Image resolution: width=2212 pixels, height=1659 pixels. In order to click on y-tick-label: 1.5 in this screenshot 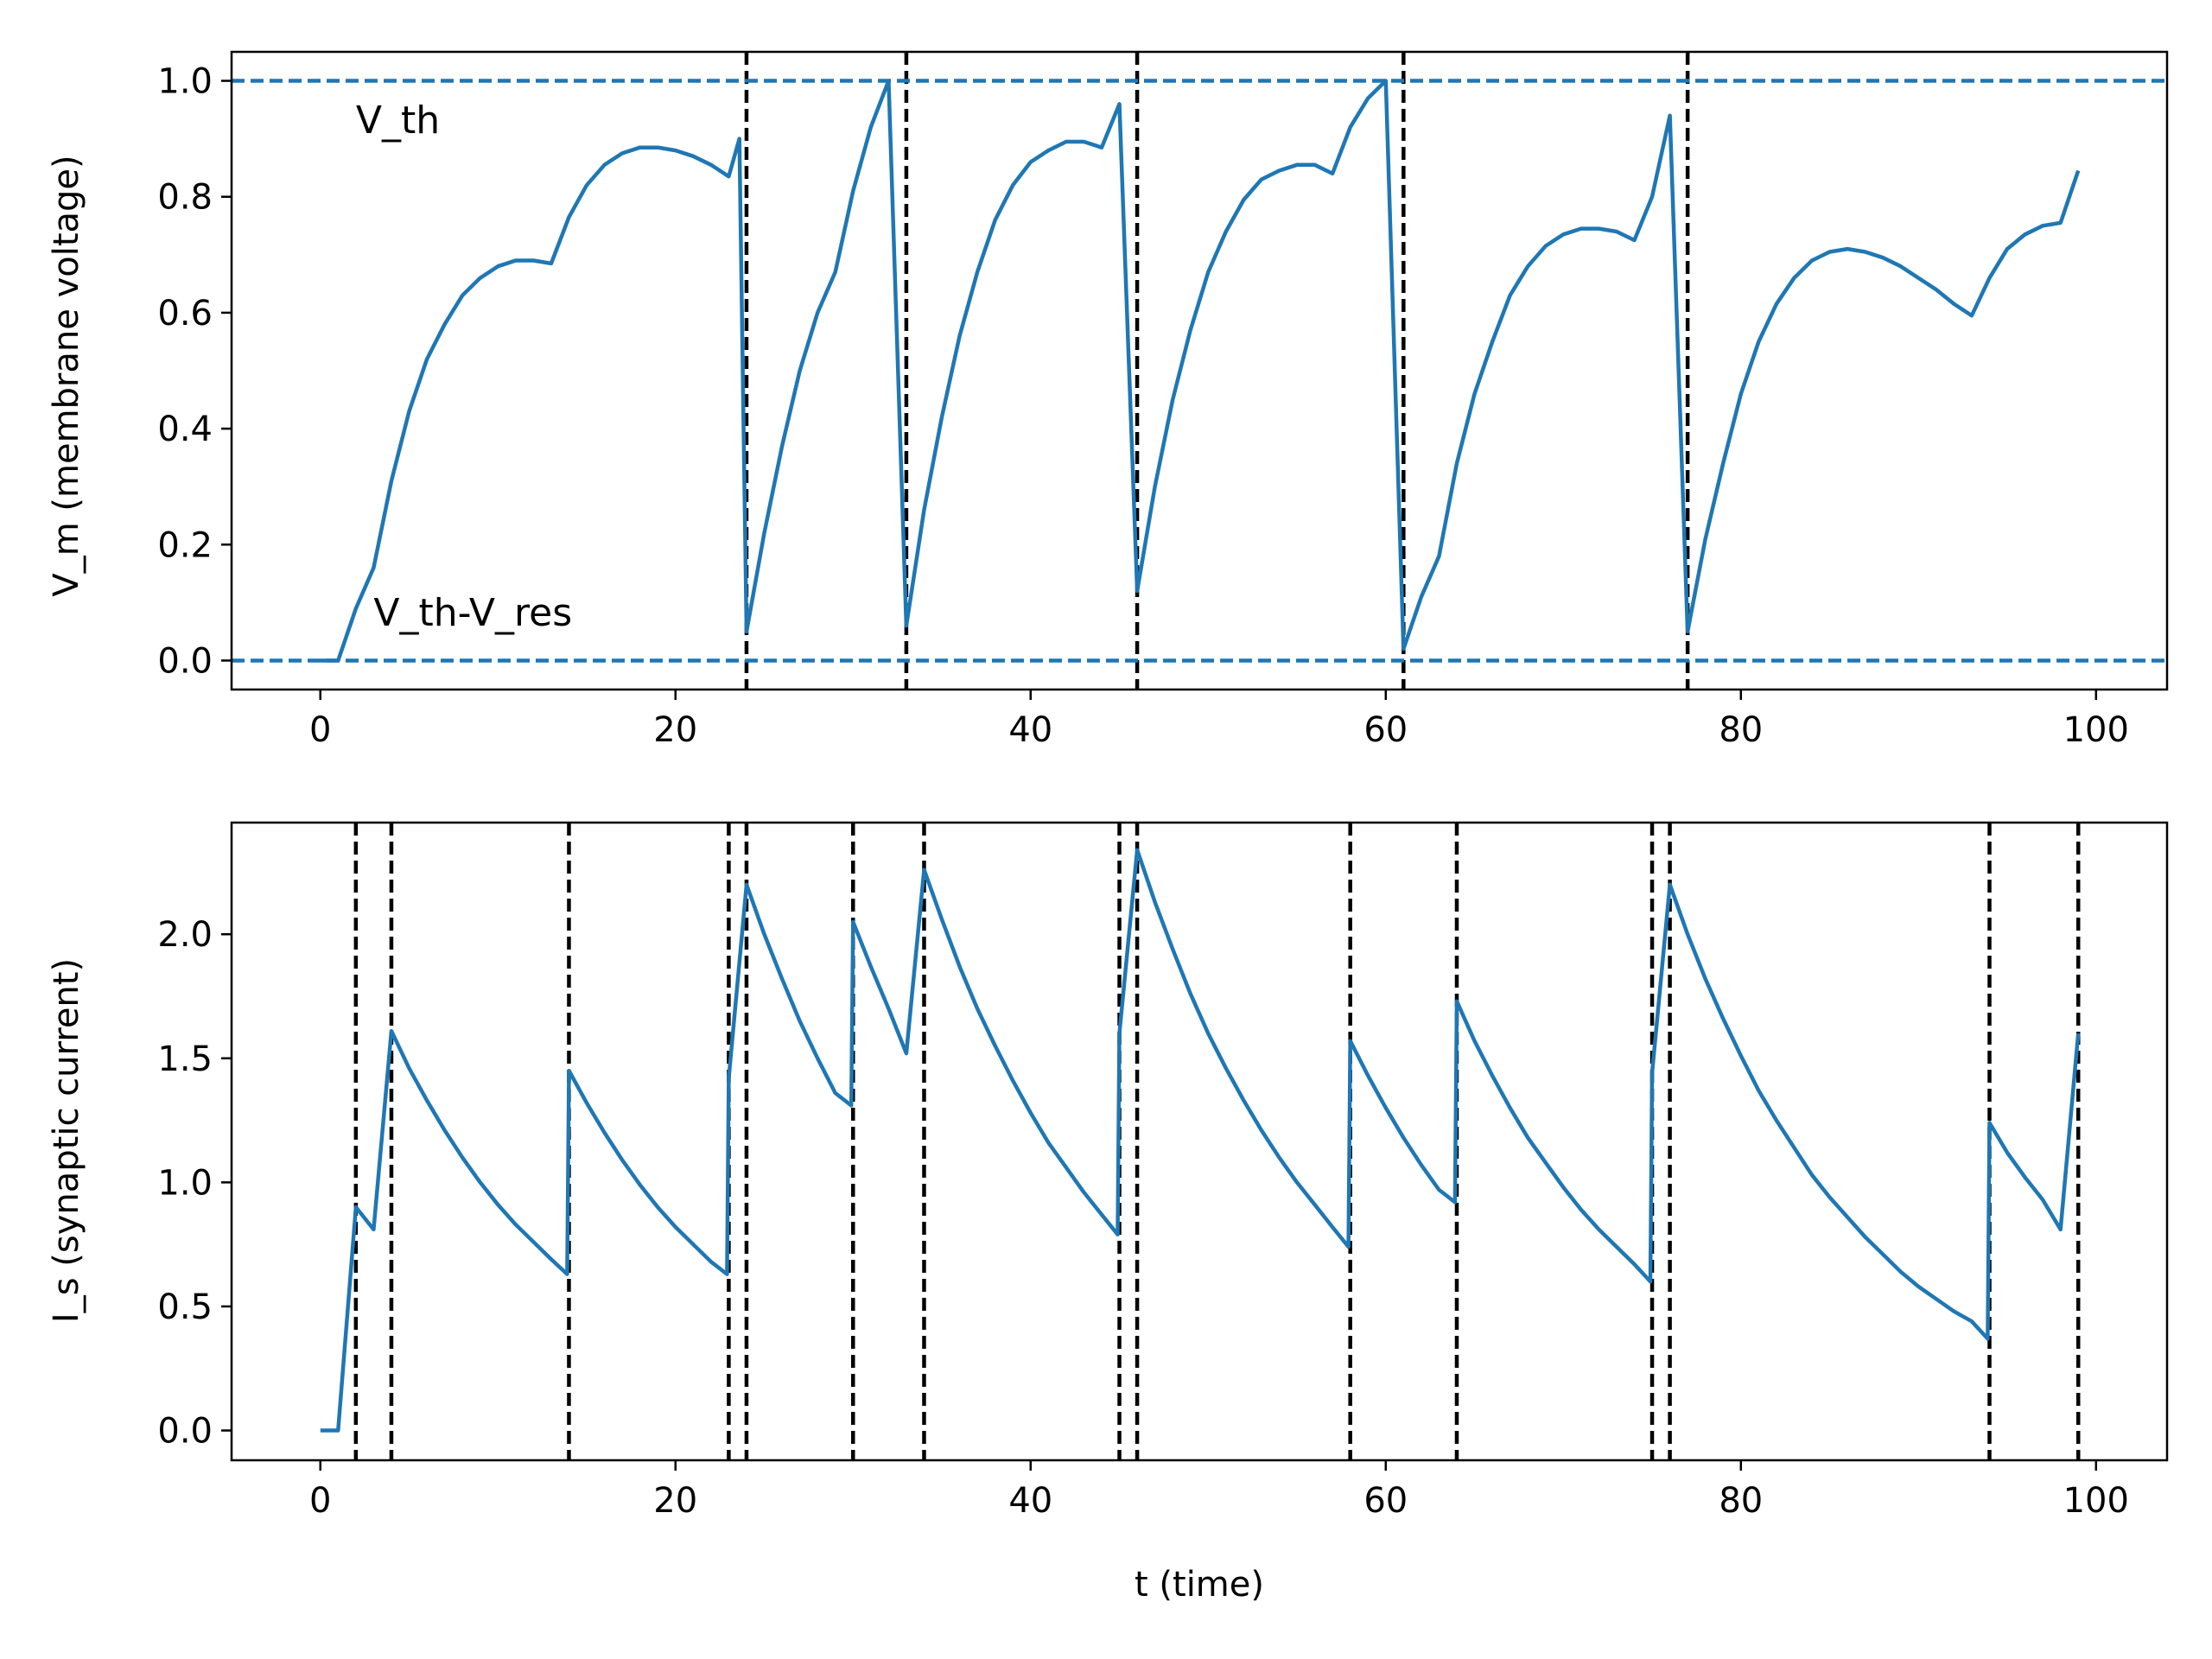, I will do `click(185, 1059)`.